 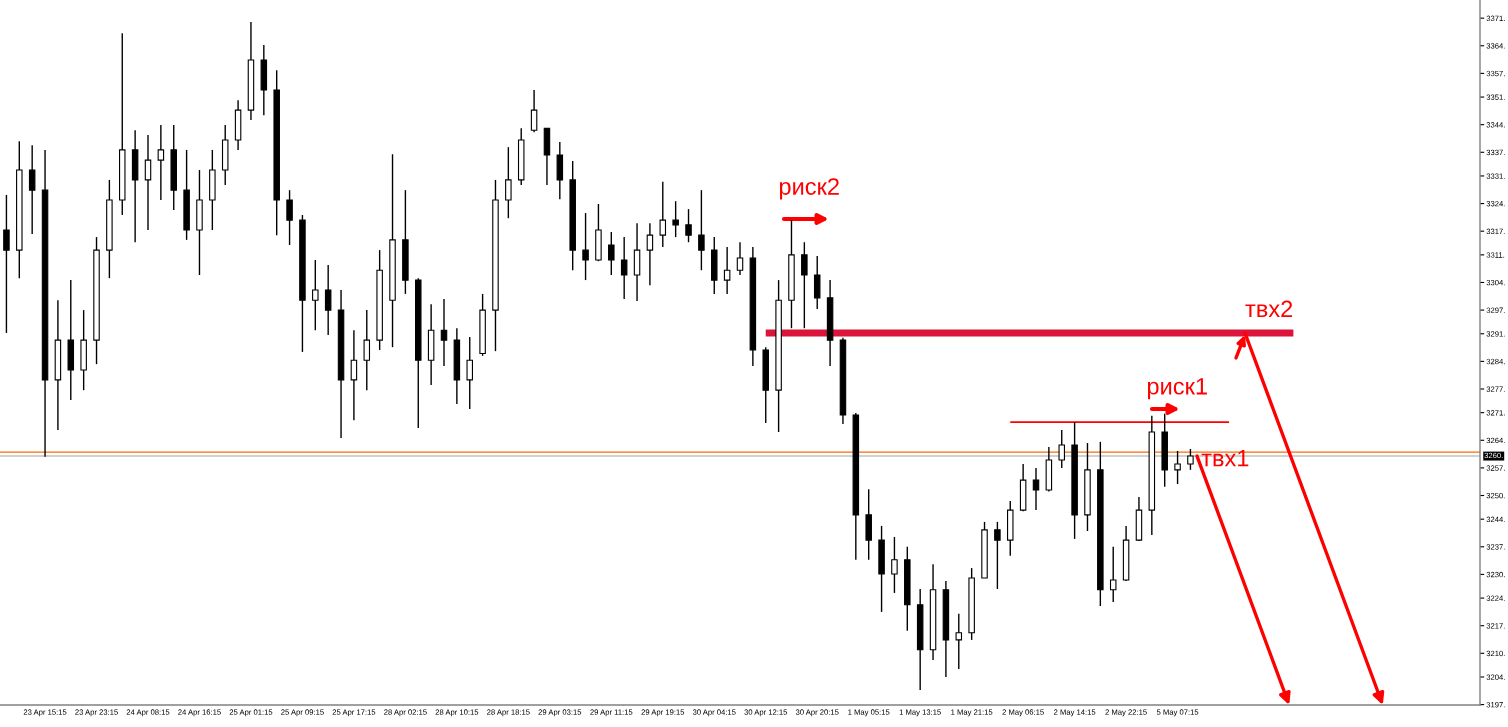 I want to click on annotation: твх2, so click(x=1269, y=308).